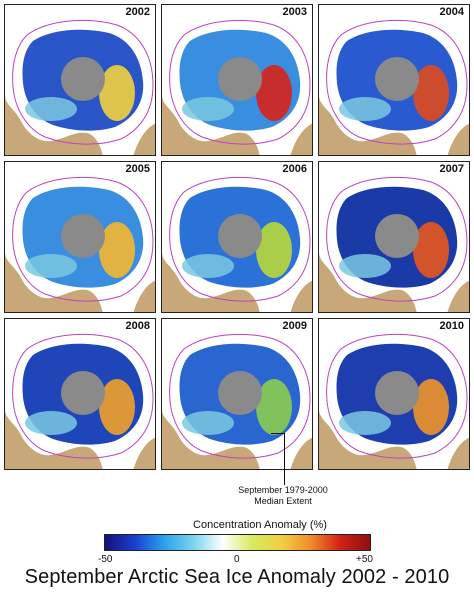  Describe the element at coordinates (294, 326) in the screenshot. I see `panel-year-label: 2009` at that location.